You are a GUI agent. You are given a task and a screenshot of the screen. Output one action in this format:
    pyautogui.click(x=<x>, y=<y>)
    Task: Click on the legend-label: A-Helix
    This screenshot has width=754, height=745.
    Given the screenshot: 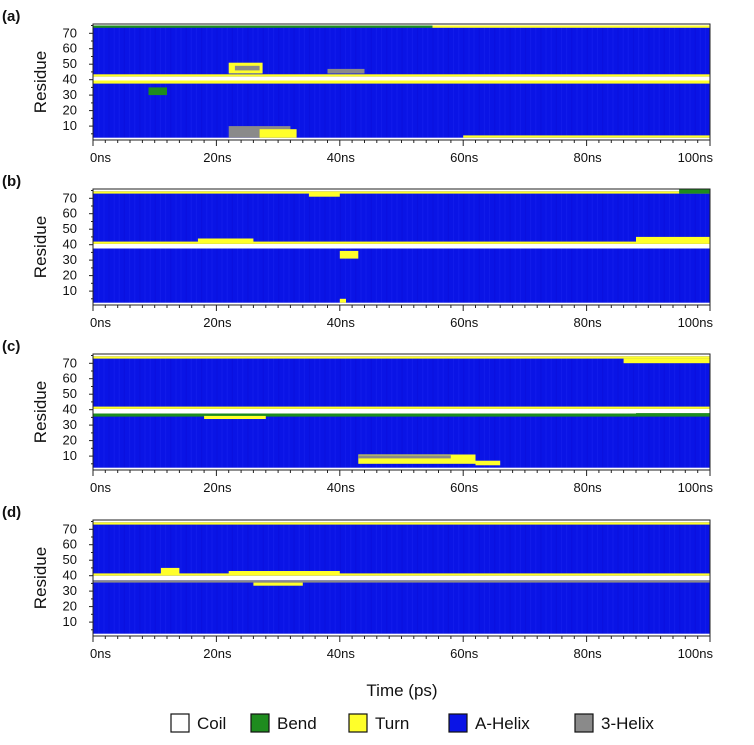 What is the action you would take?
    pyautogui.click(x=502, y=723)
    